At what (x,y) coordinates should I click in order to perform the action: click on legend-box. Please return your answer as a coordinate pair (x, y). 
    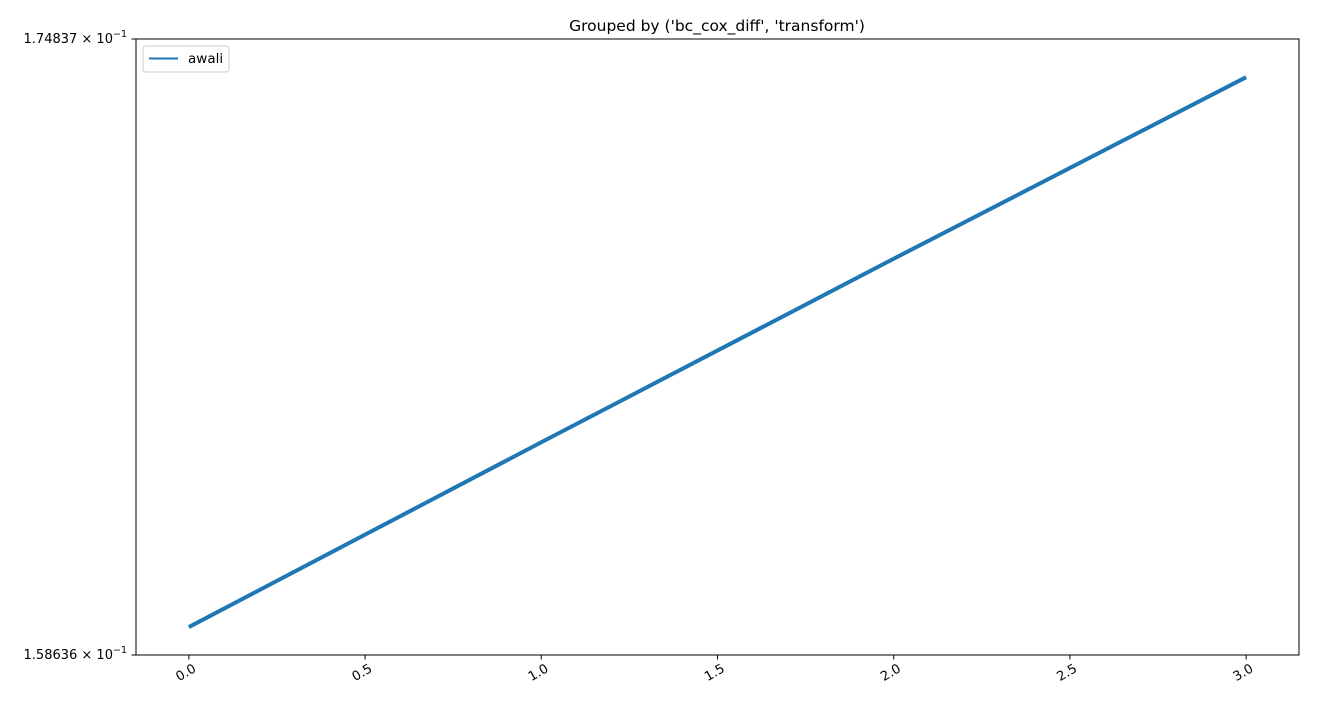
    Looking at the image, I should click on (186, 59).